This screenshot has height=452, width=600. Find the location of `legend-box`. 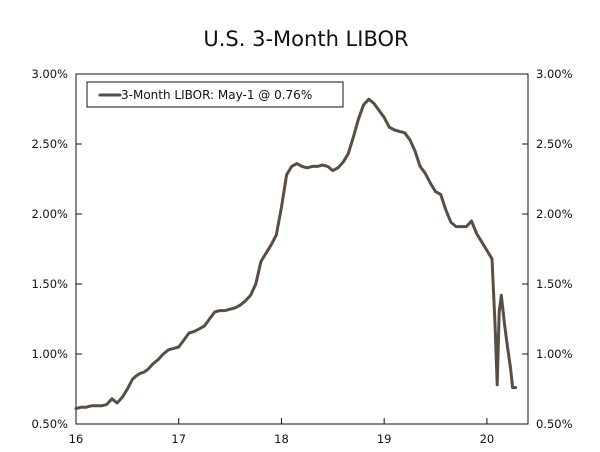

legend-box is located at coordinates (215, 94).